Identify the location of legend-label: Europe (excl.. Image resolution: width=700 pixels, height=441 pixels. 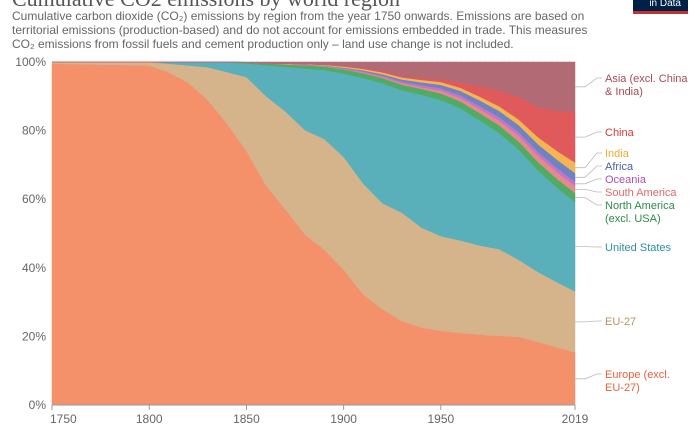
(637, 375).